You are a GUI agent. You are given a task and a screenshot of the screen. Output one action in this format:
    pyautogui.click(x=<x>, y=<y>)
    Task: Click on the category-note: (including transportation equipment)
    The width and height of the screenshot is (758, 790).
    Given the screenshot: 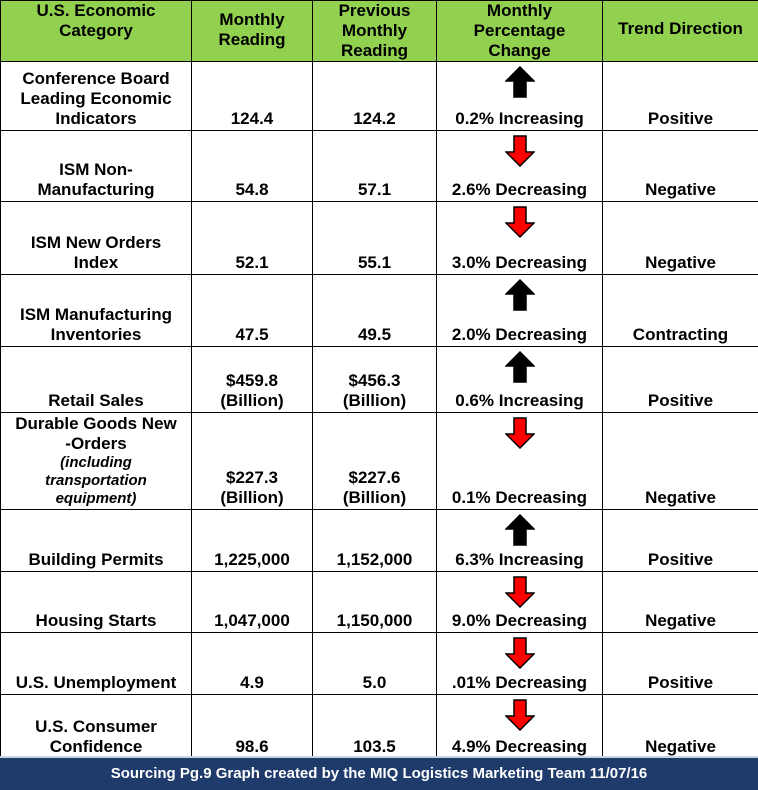 What is the action you would take?
    pyautogui.click(x=96, y=480)
    